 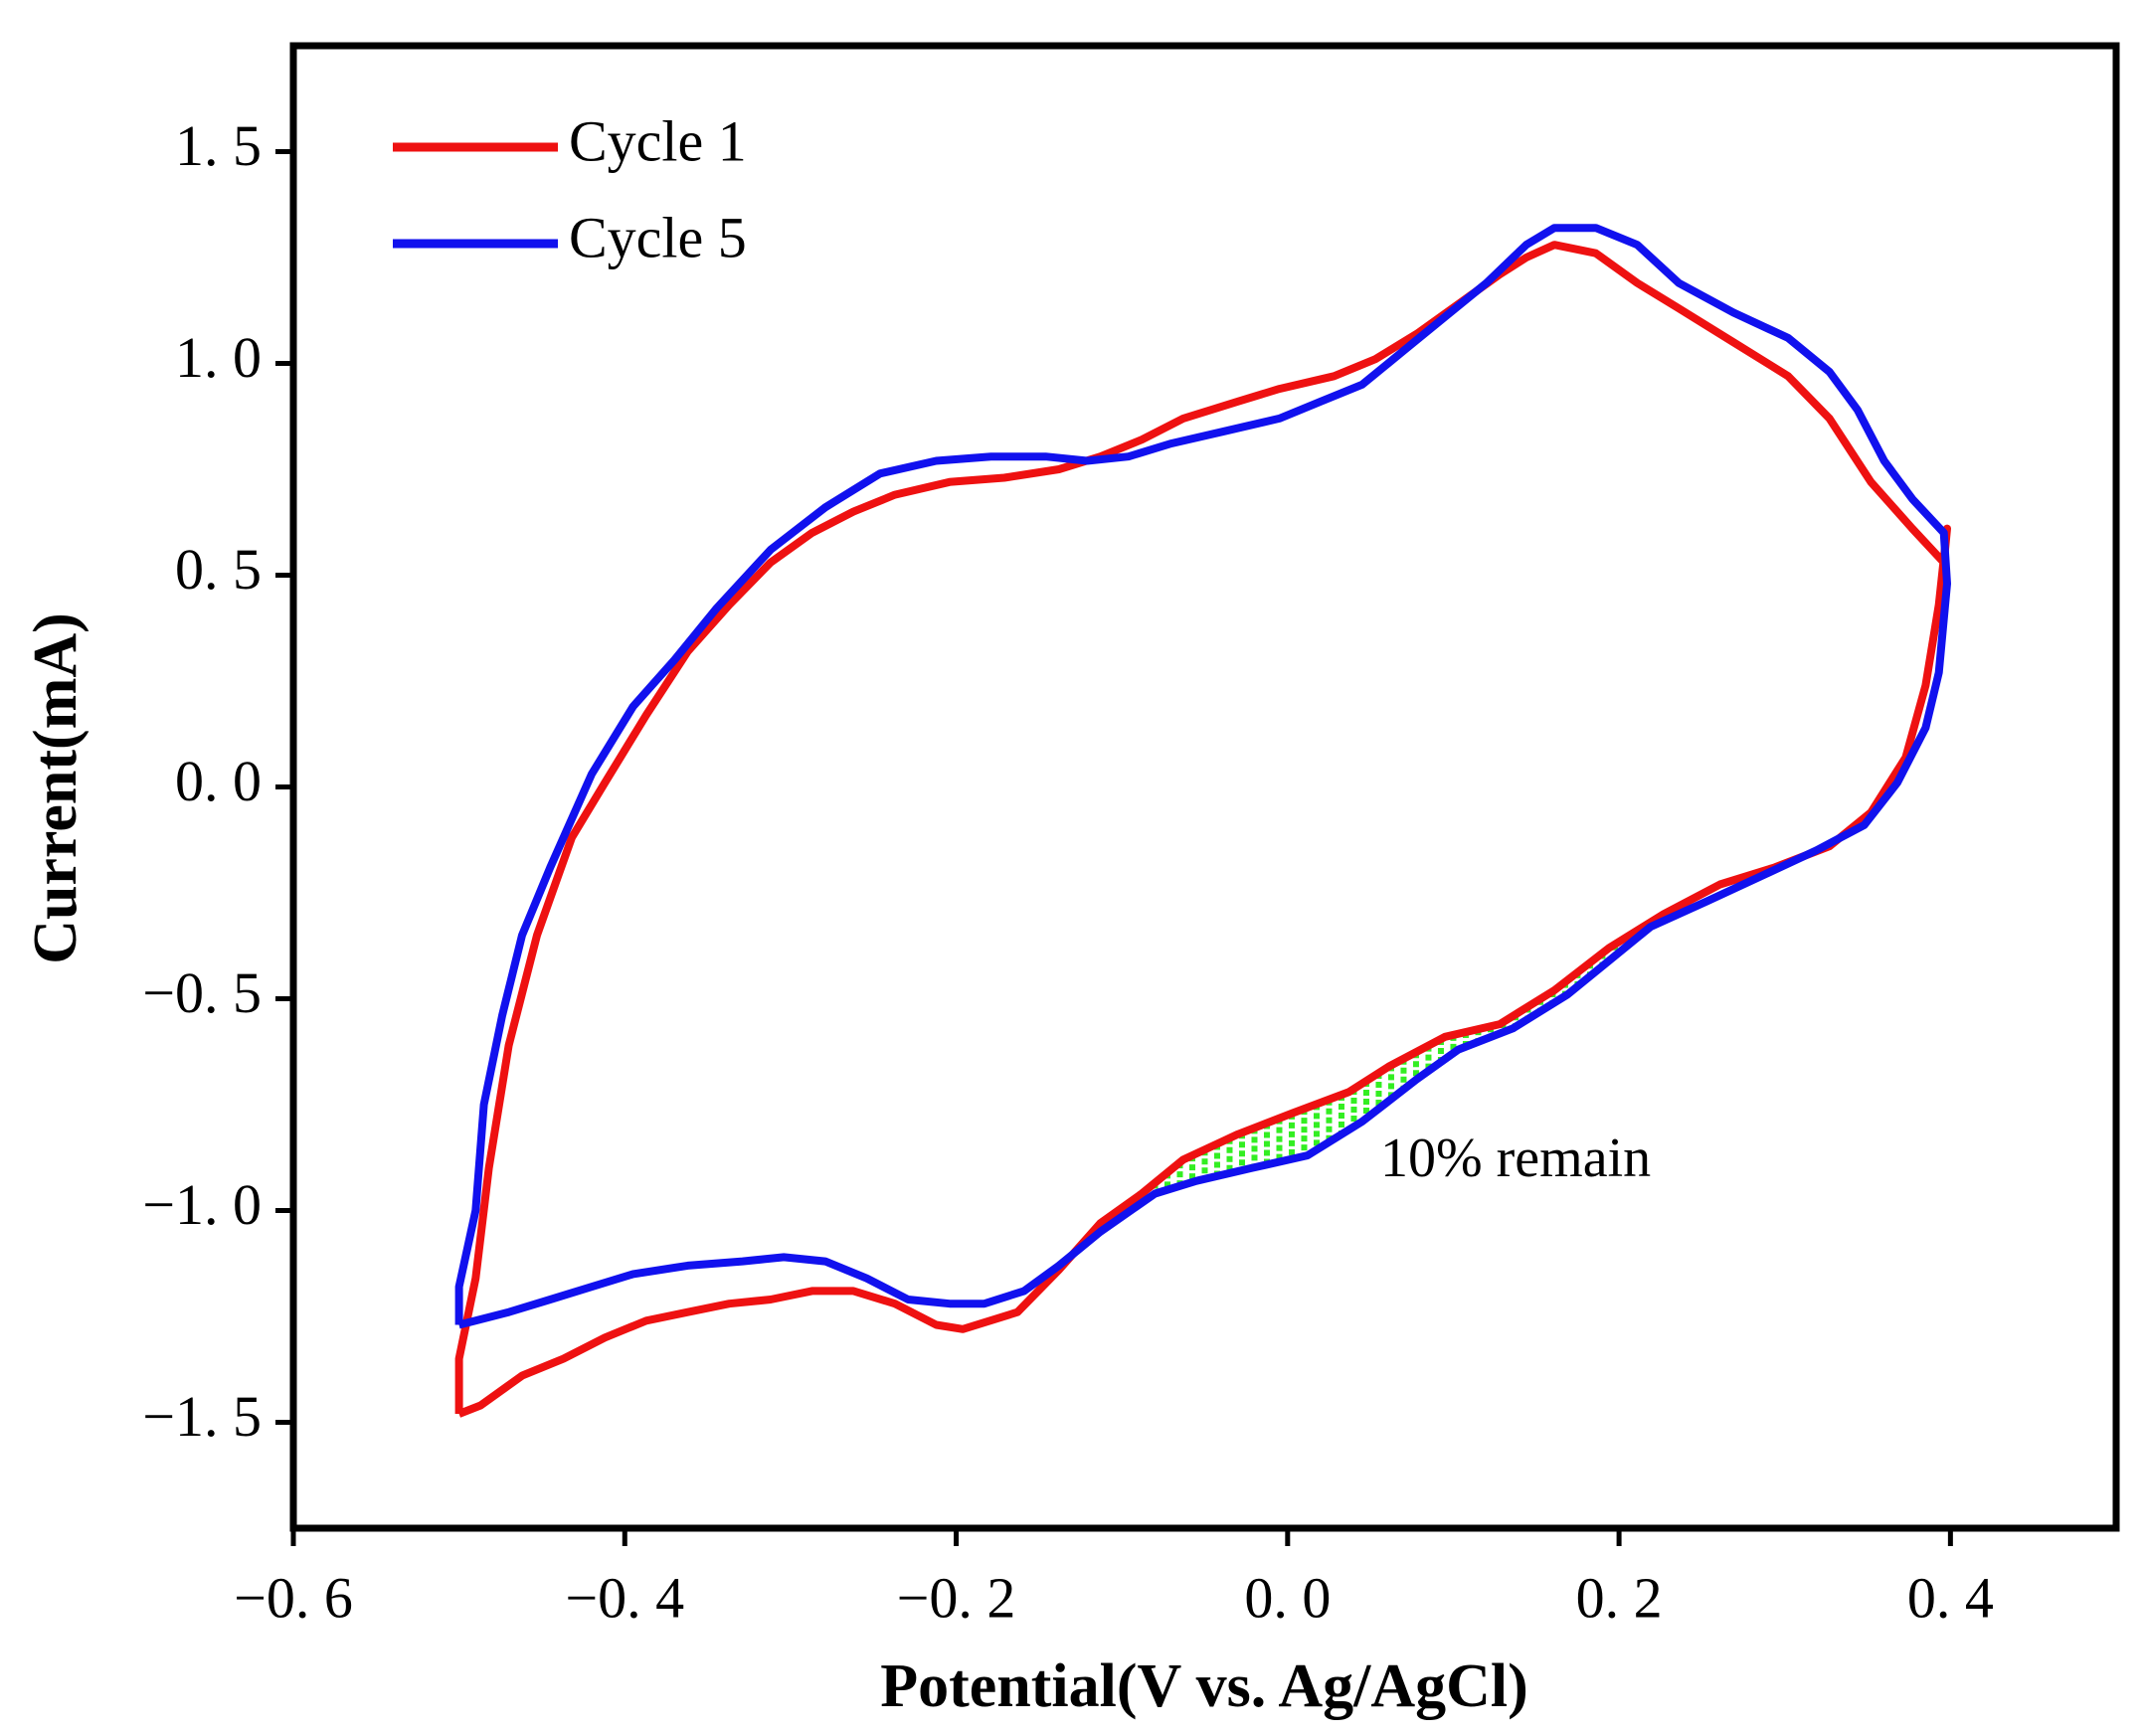 What do you see at coordinates (658, 140) in the screenshot?
I see `legend-label: Cycle 1` at bounding box center [658, 140].